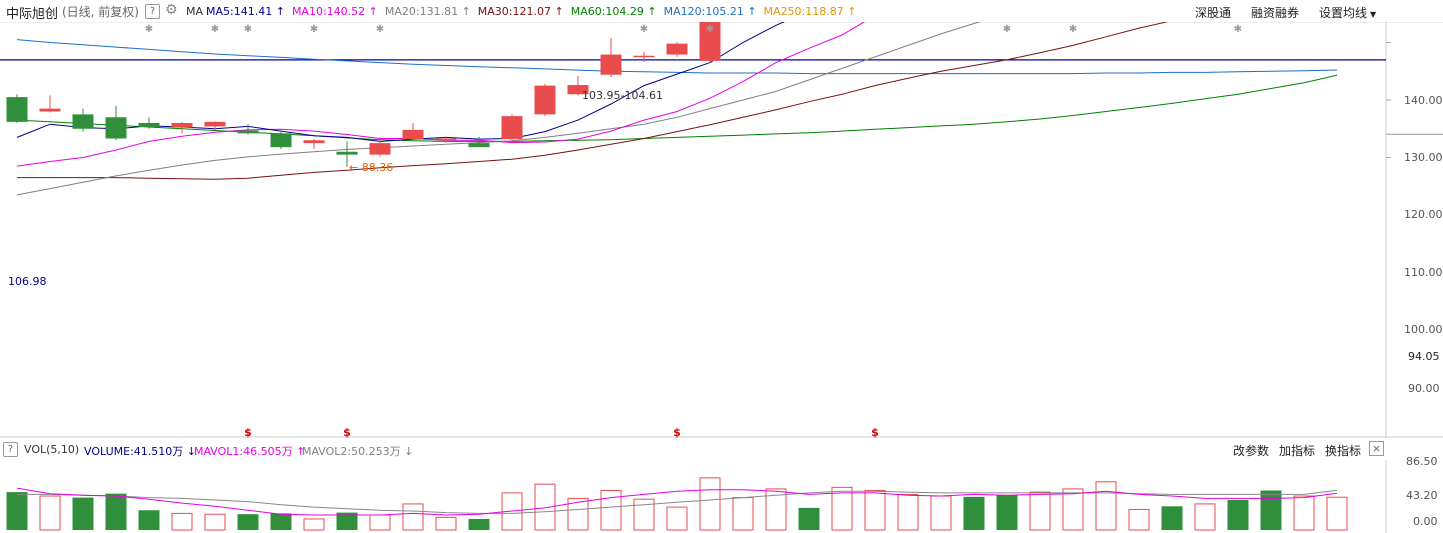 The image size is (1443, 533). I want to click on ma5-line, so click(400, 82).